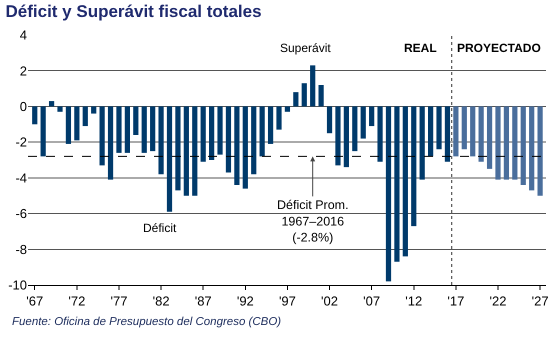 This screenshot has width=550, height=338. I want to click on x-tick-label: '67, so click(35, 301).